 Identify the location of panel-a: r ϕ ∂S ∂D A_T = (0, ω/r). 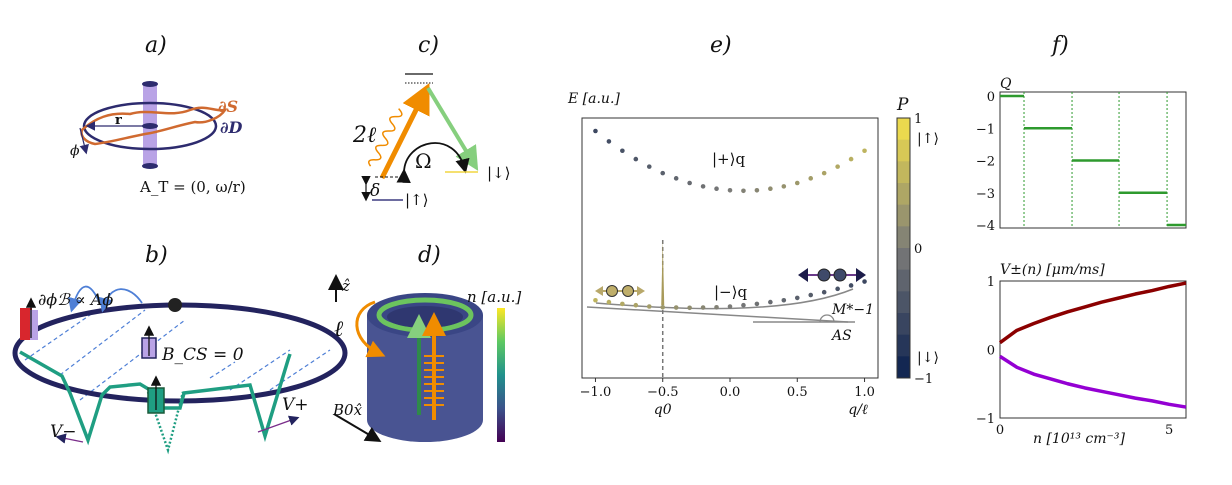
(158, 138).